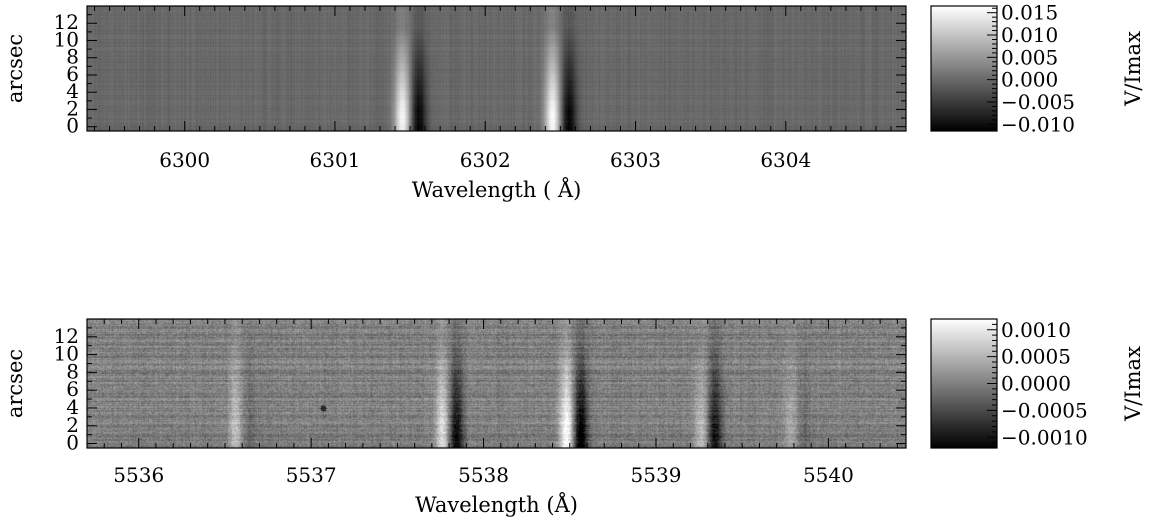 The height and width of the screenshot is (522, 1150). Describe the element at coordinates (497, 189) in the screenshot. I see `x-axis-label: Wavelength ( Å)` at that location.